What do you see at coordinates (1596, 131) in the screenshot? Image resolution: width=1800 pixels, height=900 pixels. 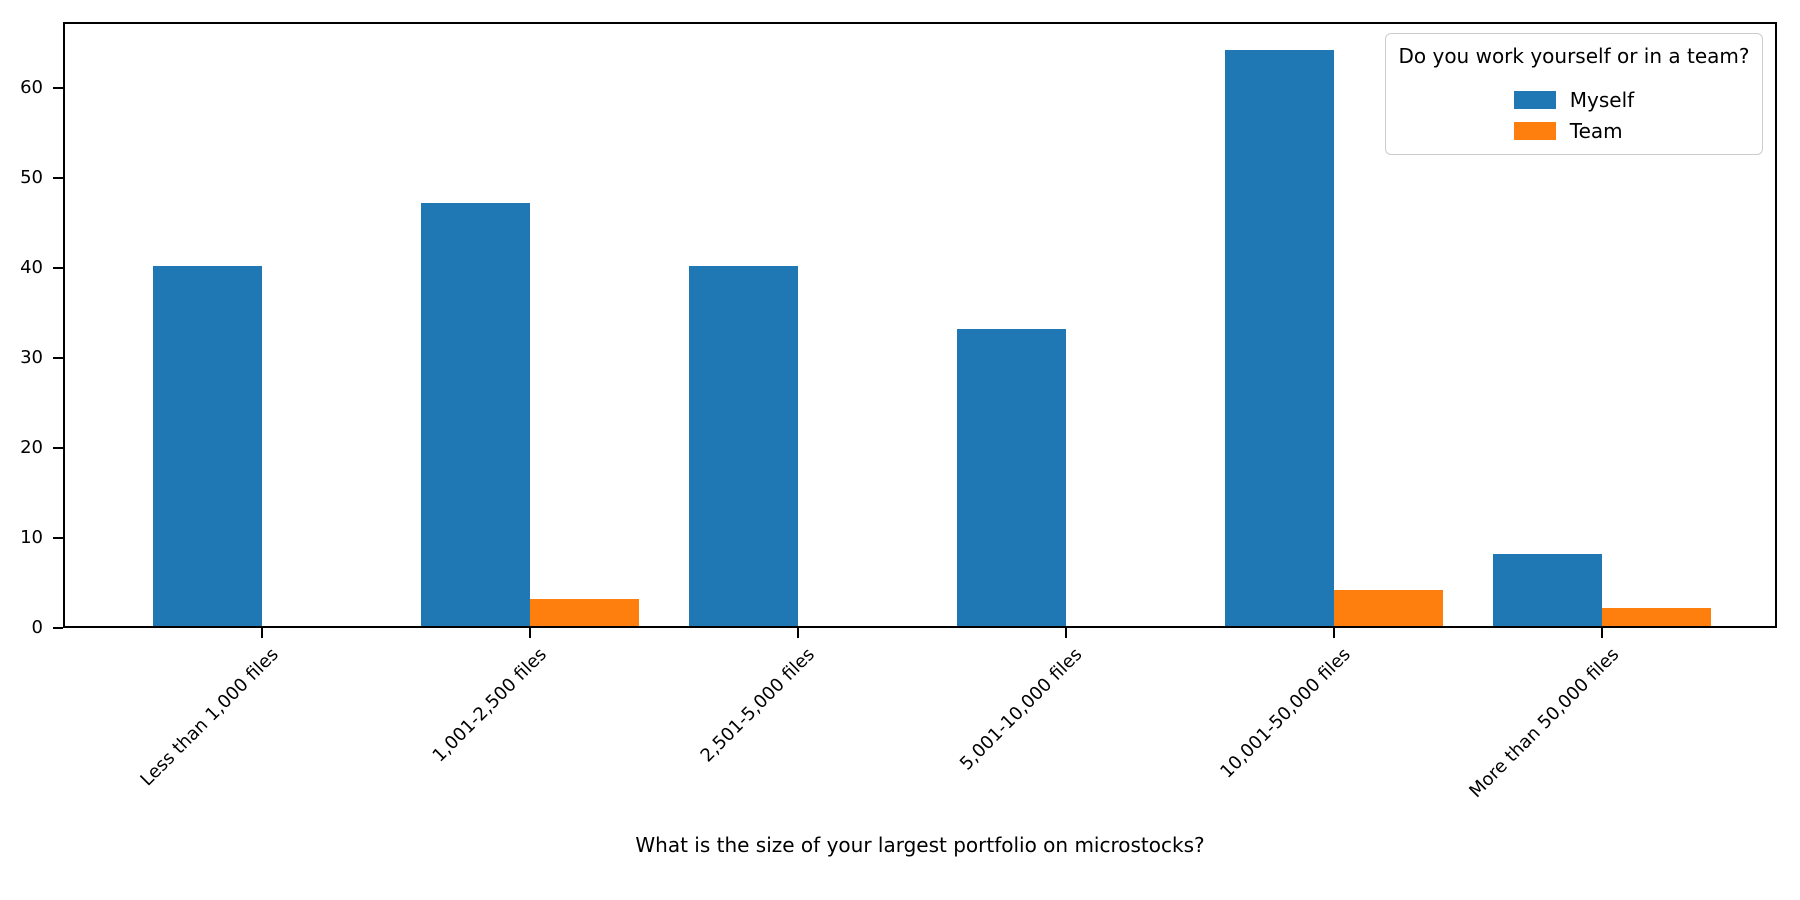 I see `legend-entry-label: Team` at bounding box center [1596, 131].